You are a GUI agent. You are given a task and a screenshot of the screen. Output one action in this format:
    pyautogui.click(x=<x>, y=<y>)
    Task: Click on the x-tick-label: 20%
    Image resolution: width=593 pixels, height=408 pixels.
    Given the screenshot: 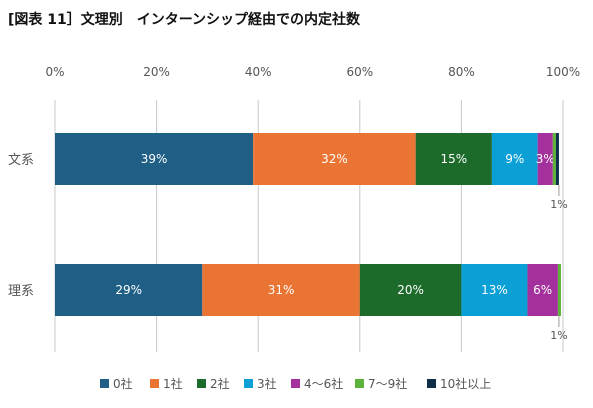 What is the action you would take?
    pyautogui.click(x=156, y=72)
    